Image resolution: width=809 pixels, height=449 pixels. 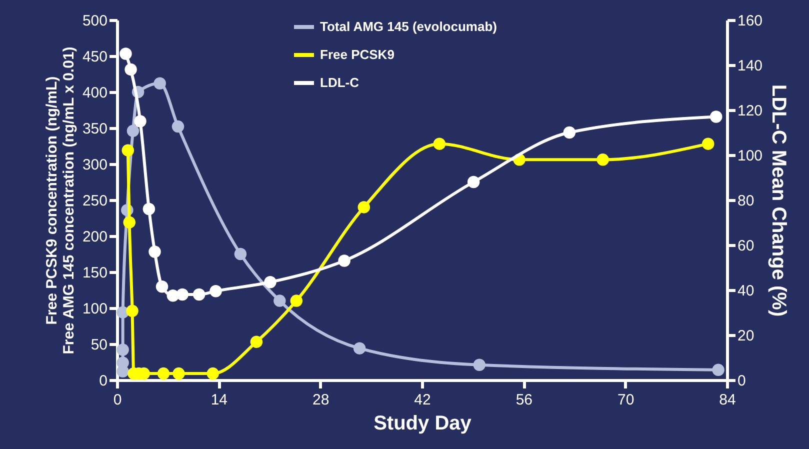 What do you see at coordinates (422, 400) in the screenshot?
I see `x-tick-label: 42` at bounding box center [422, 400].